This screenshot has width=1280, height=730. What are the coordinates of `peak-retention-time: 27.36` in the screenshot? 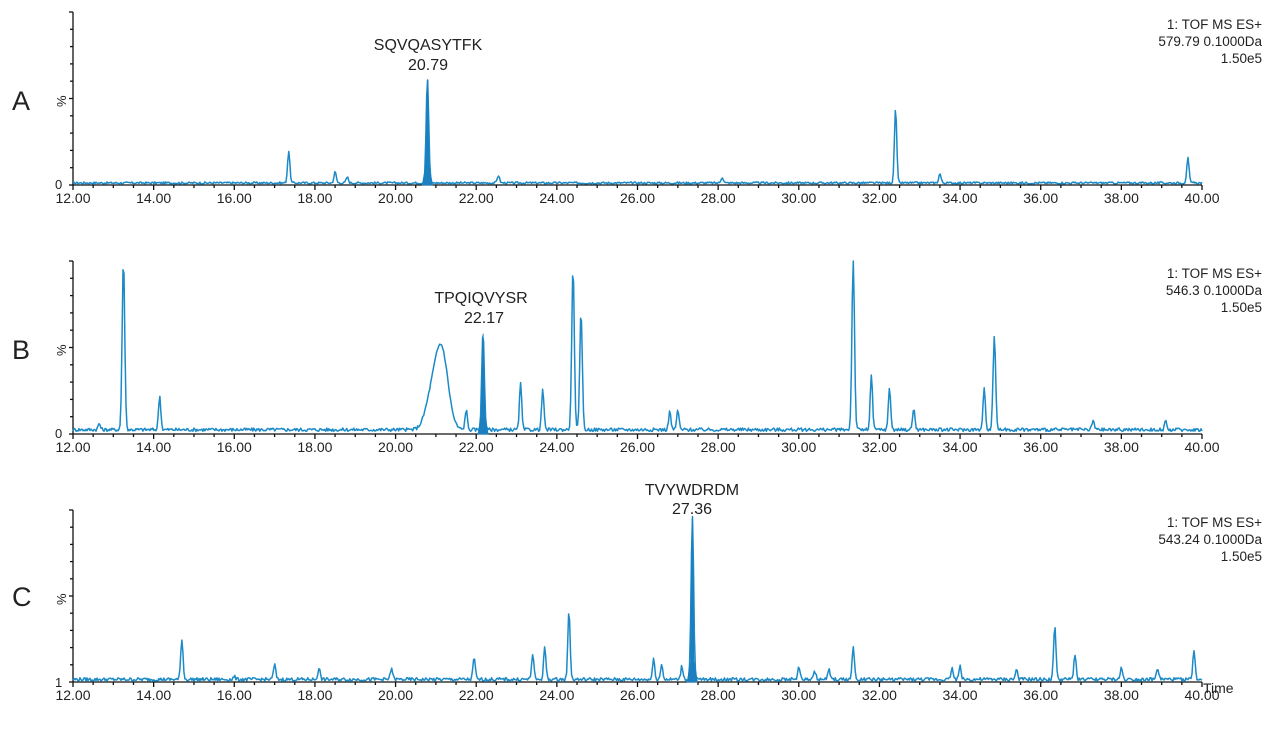 It's located at (692, 509).